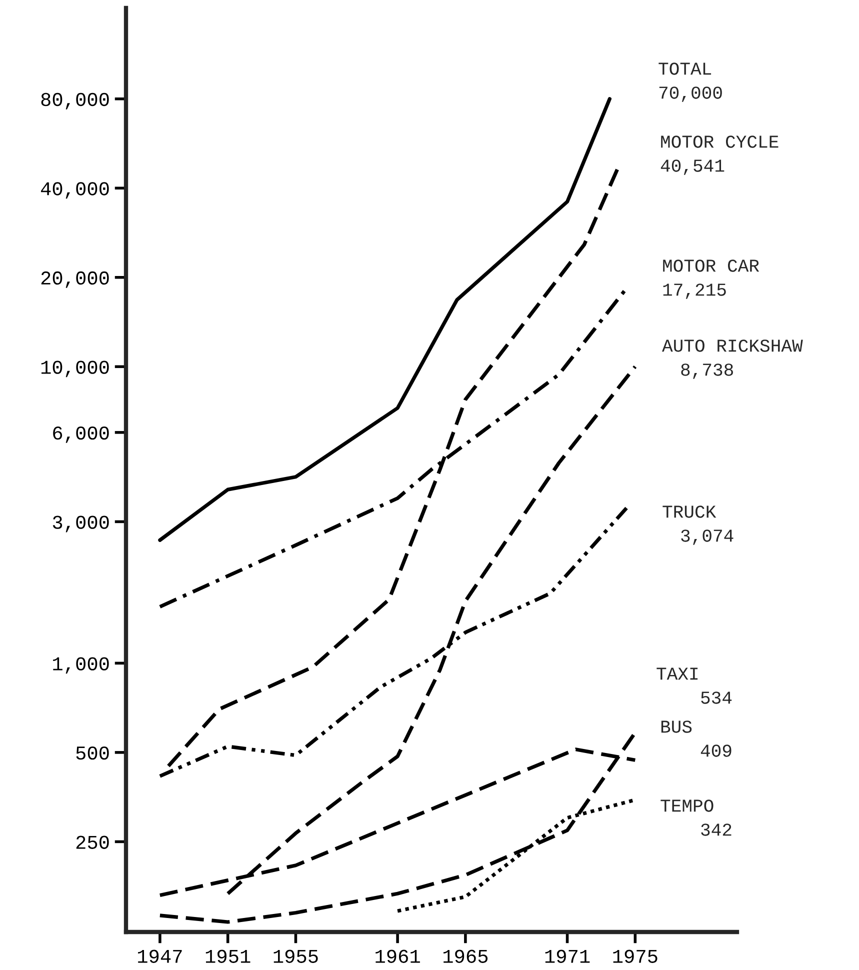  I want to click on text: MOTOR CYCLE, so click(719, 142).